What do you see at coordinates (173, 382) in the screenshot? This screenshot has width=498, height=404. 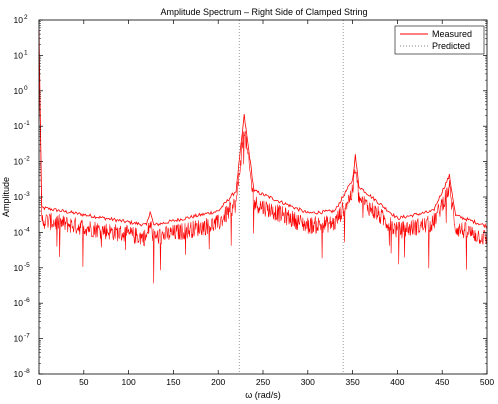 I see `x-tick-label: 150` at bounding box center [173, 382].